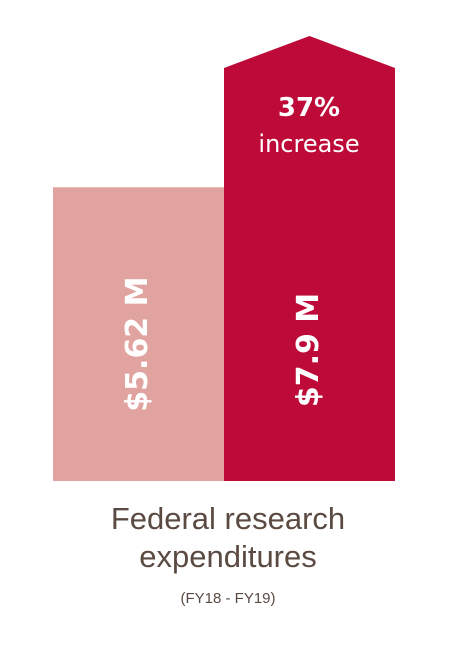 This screenshot has width=456, height=645. Describe the element at coordinates (308, 144) in the screenshot. I see `annotation-text: increase` at that location.